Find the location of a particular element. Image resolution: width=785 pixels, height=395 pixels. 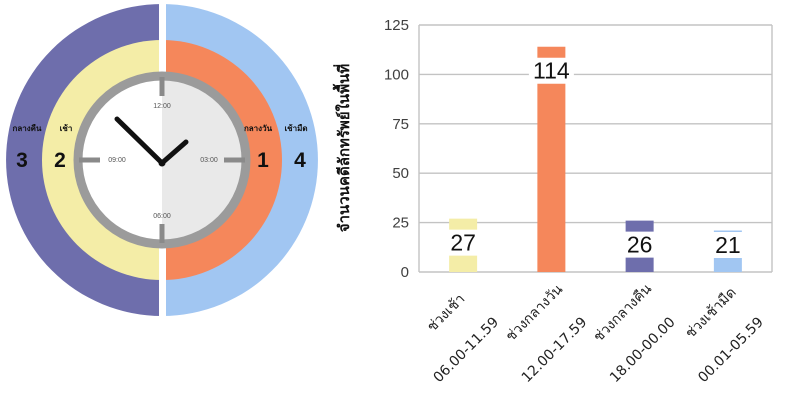

segment-number-morning: 2 is located at coordinates (60, 160).